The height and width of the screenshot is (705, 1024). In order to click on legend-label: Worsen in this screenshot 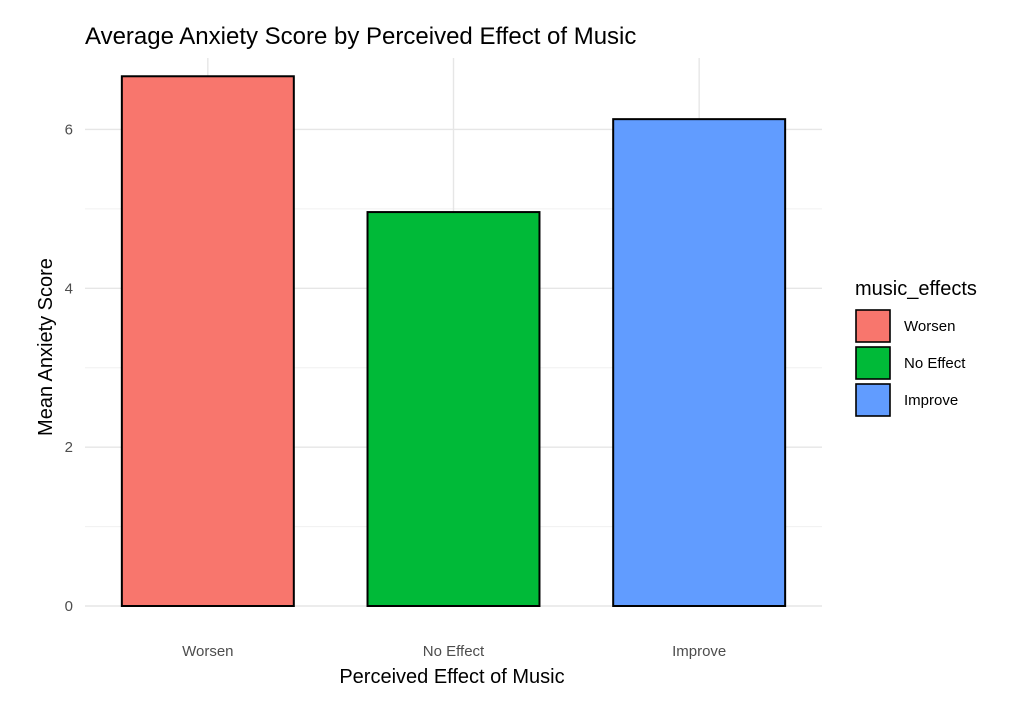, I will do `click(929, 326)`.